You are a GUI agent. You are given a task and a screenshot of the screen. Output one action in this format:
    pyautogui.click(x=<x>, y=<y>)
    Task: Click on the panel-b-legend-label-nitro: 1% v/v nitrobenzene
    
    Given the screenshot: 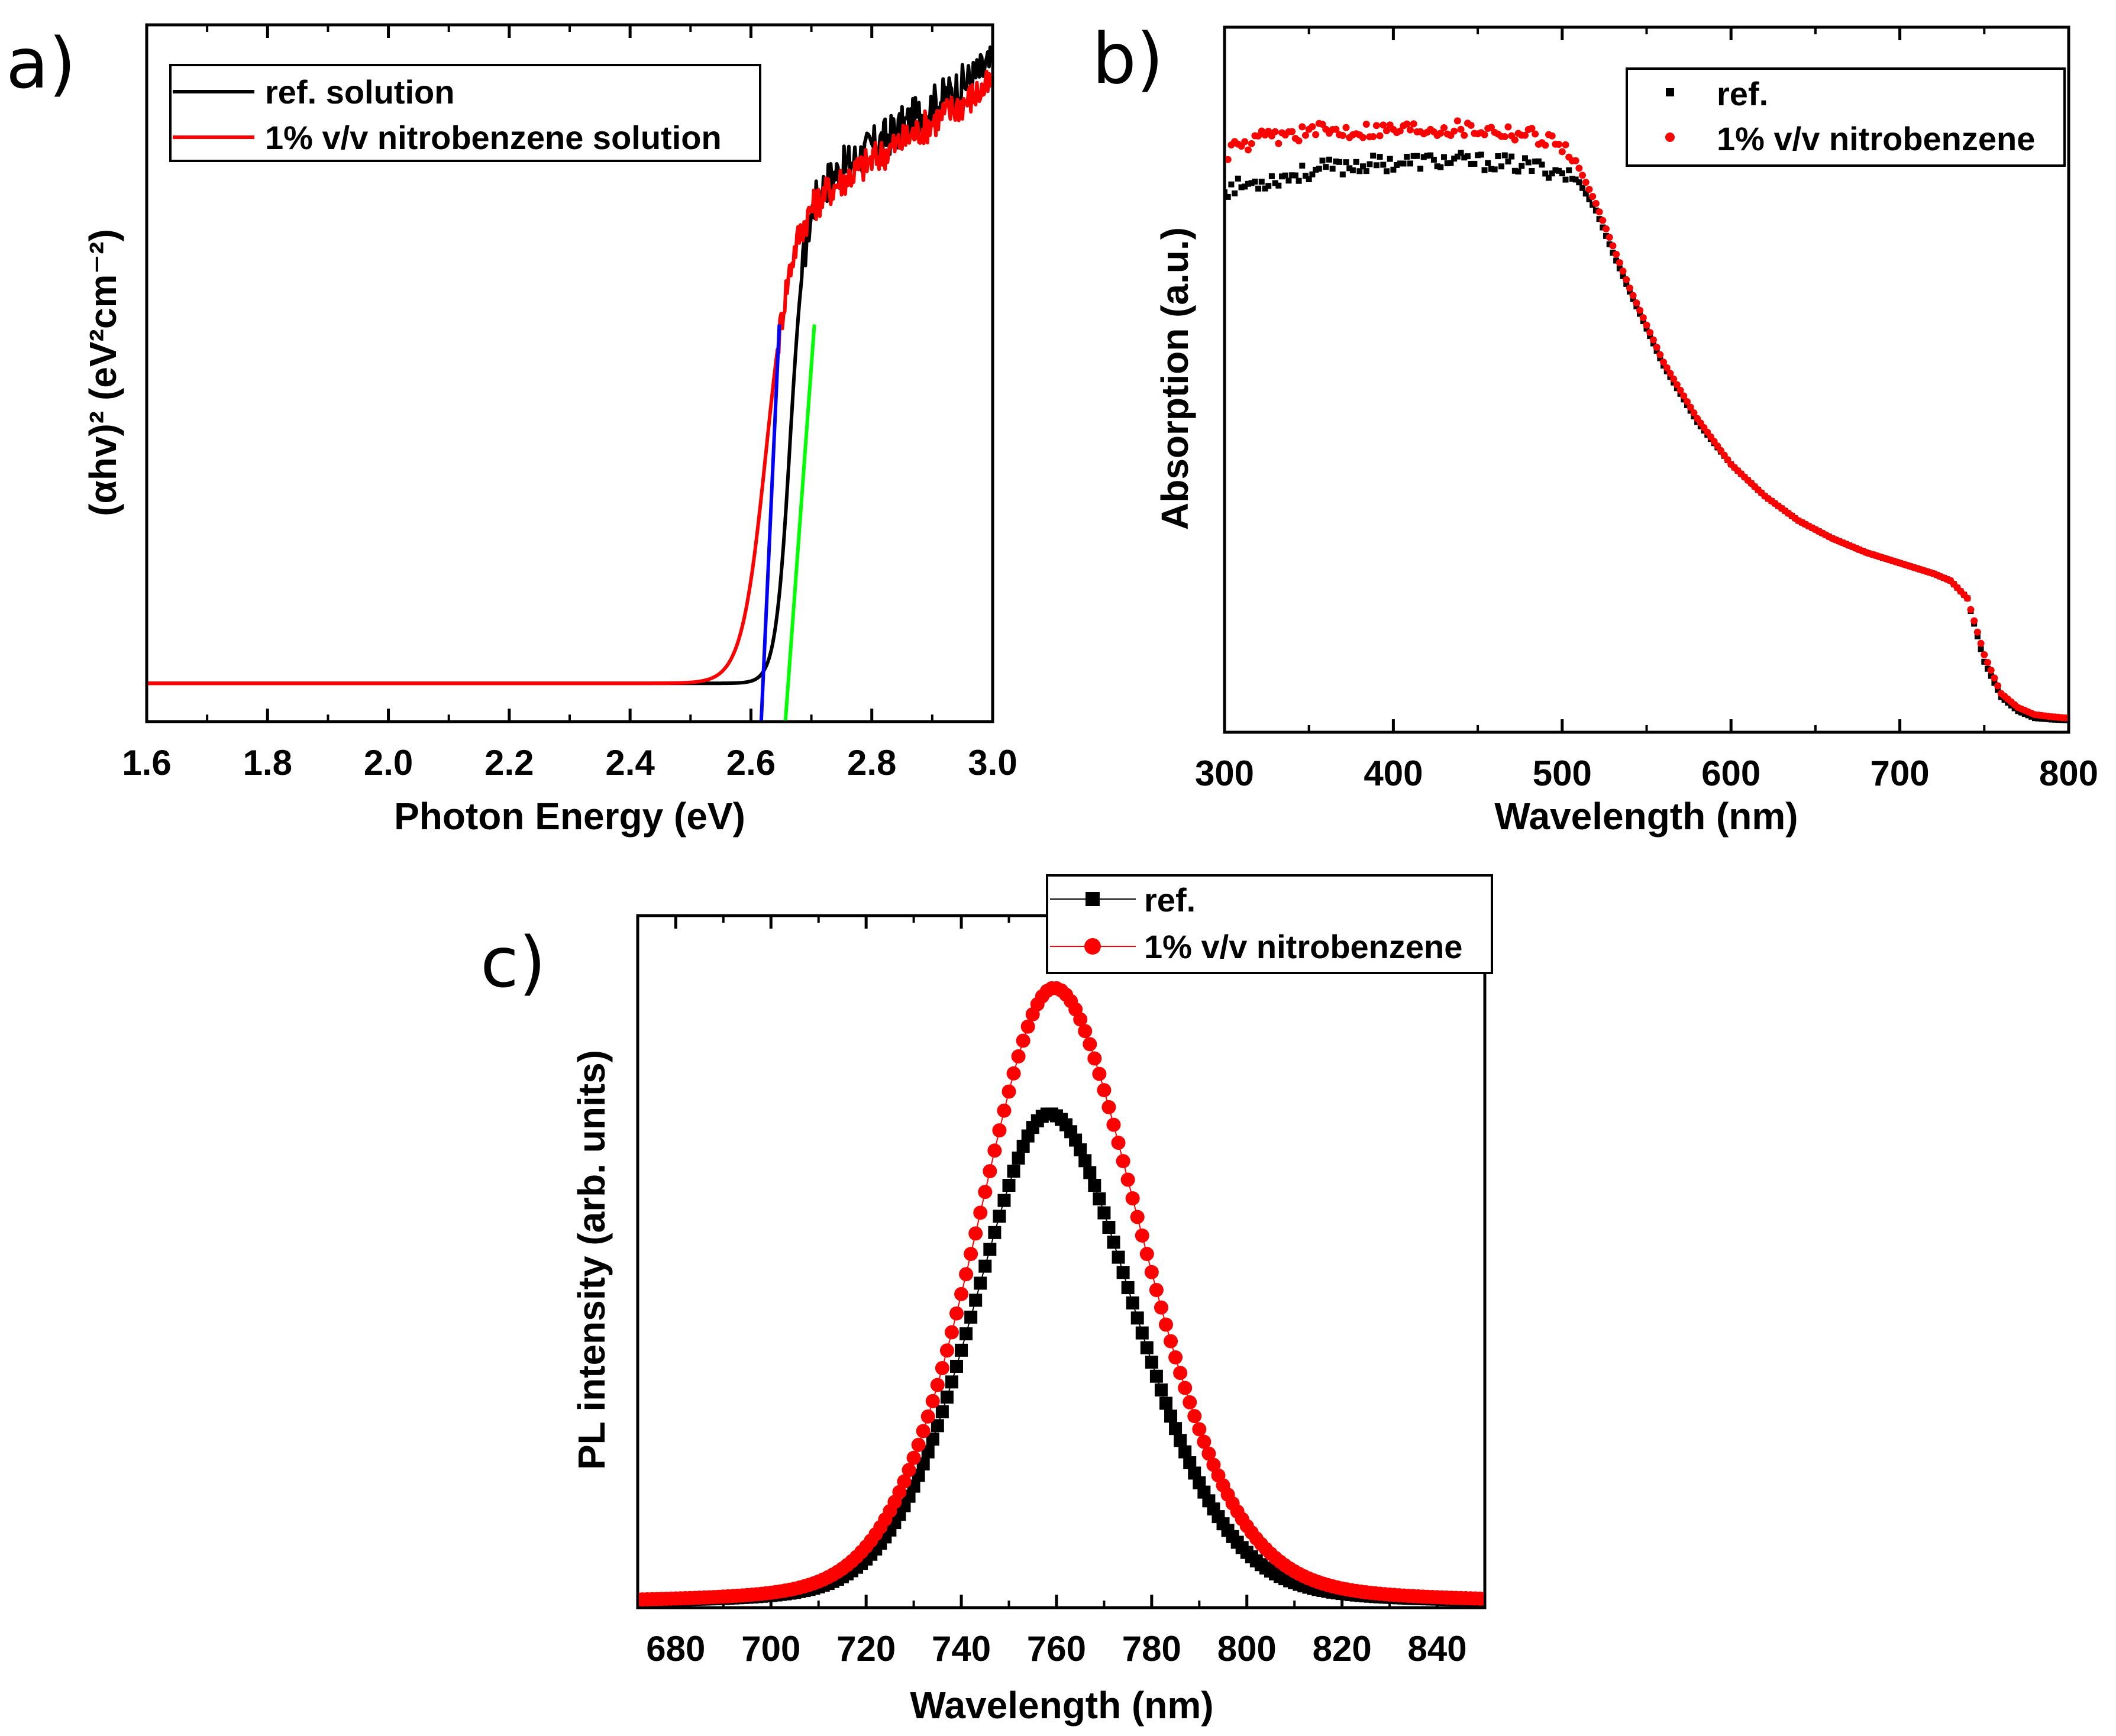 What is the action you would take?
    pyautogui.click(x=1876, y=138)
    